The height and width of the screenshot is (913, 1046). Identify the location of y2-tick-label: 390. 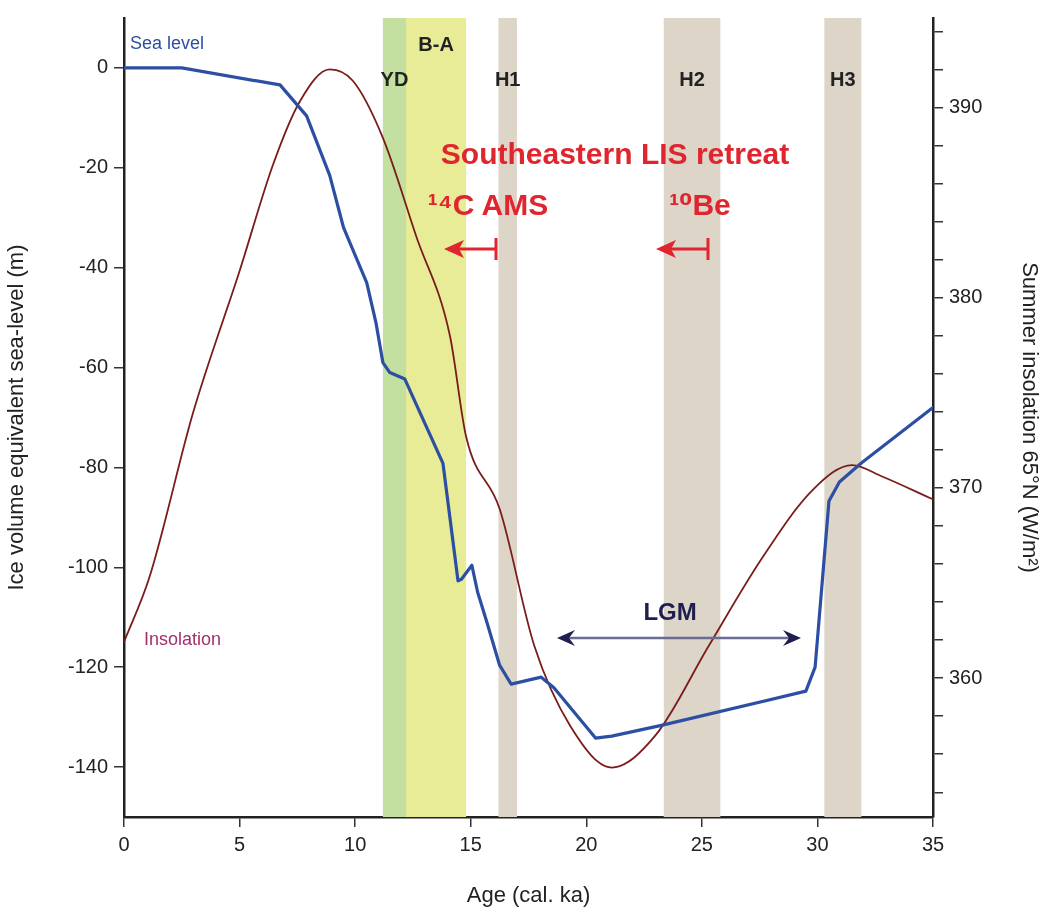
(966, 105).